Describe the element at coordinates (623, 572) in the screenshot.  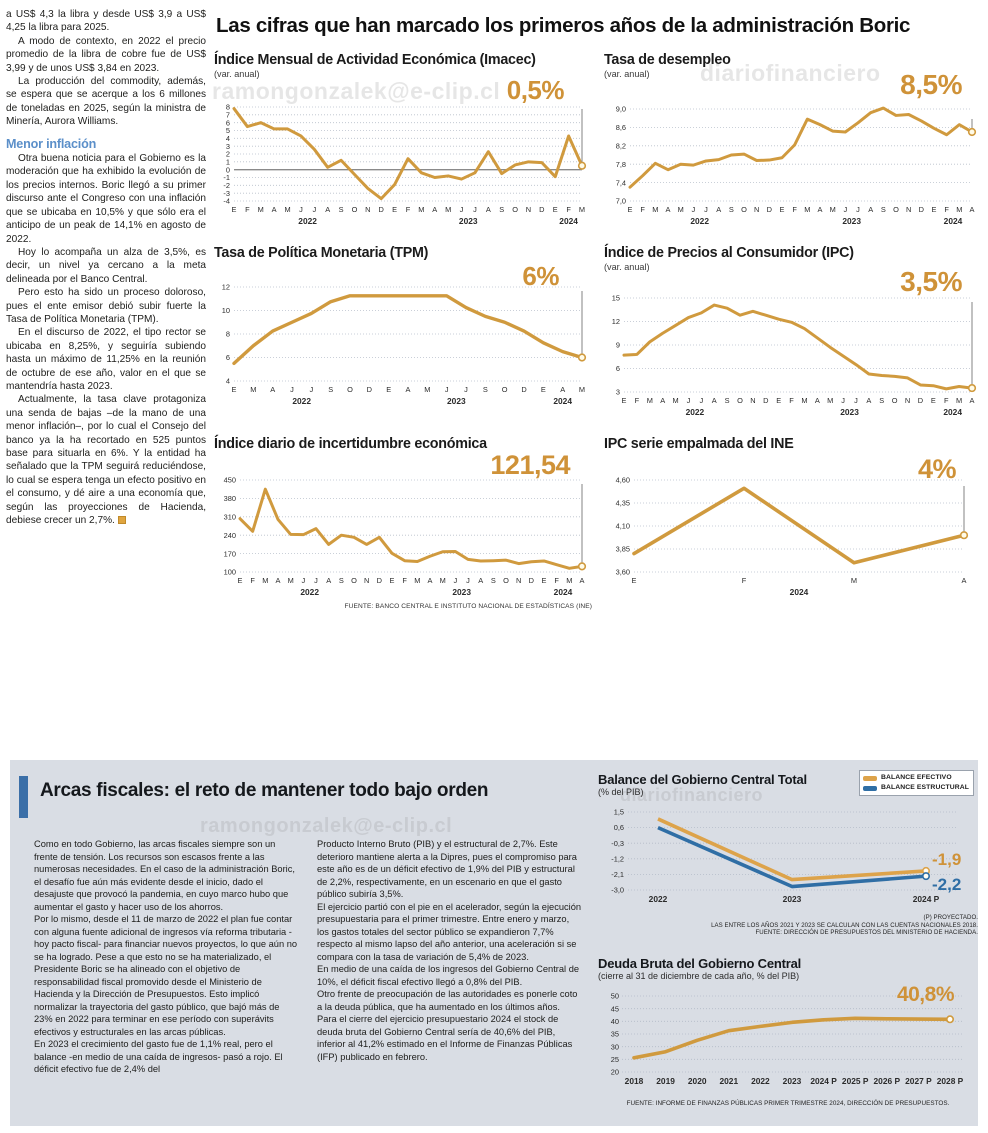
I see `svg-text: 3,60` at that location.